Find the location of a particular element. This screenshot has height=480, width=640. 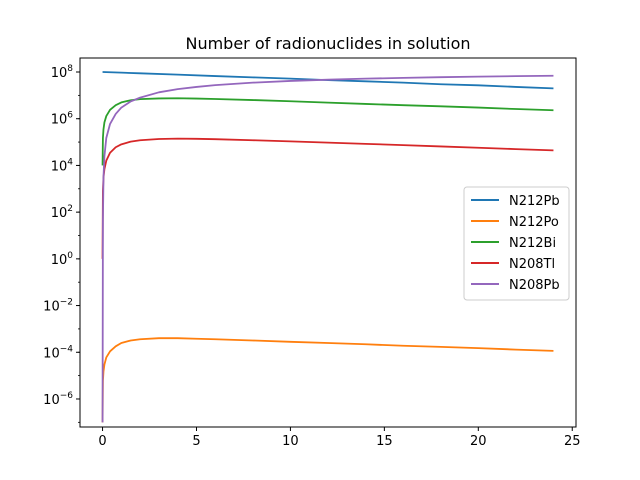

y-tick-label: 10⁸ is located at coordinates (62, 72).